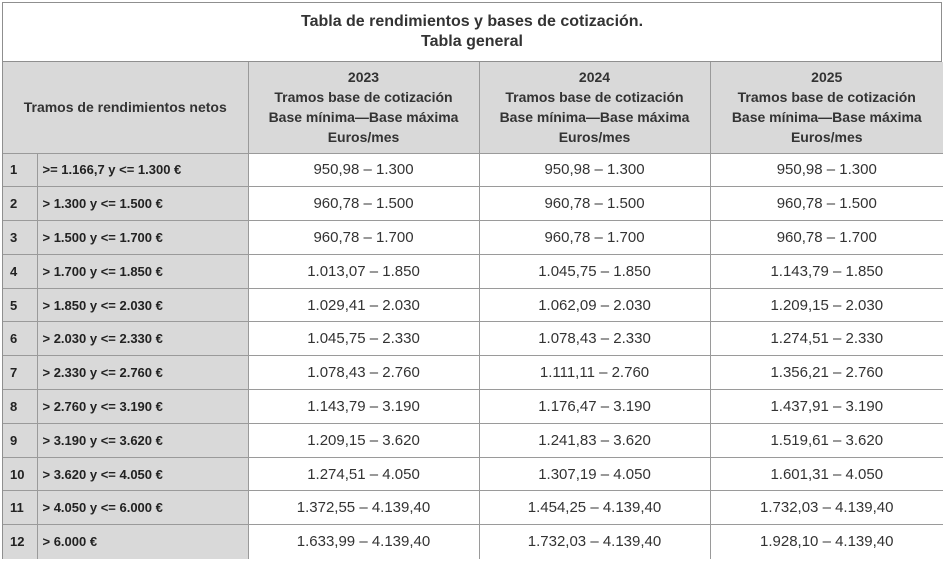 Image resolution: width=945 pixels, height=563 pixels. I want to click on row-range: > 3.620 y <= 4.050 €, so click(142, 474).